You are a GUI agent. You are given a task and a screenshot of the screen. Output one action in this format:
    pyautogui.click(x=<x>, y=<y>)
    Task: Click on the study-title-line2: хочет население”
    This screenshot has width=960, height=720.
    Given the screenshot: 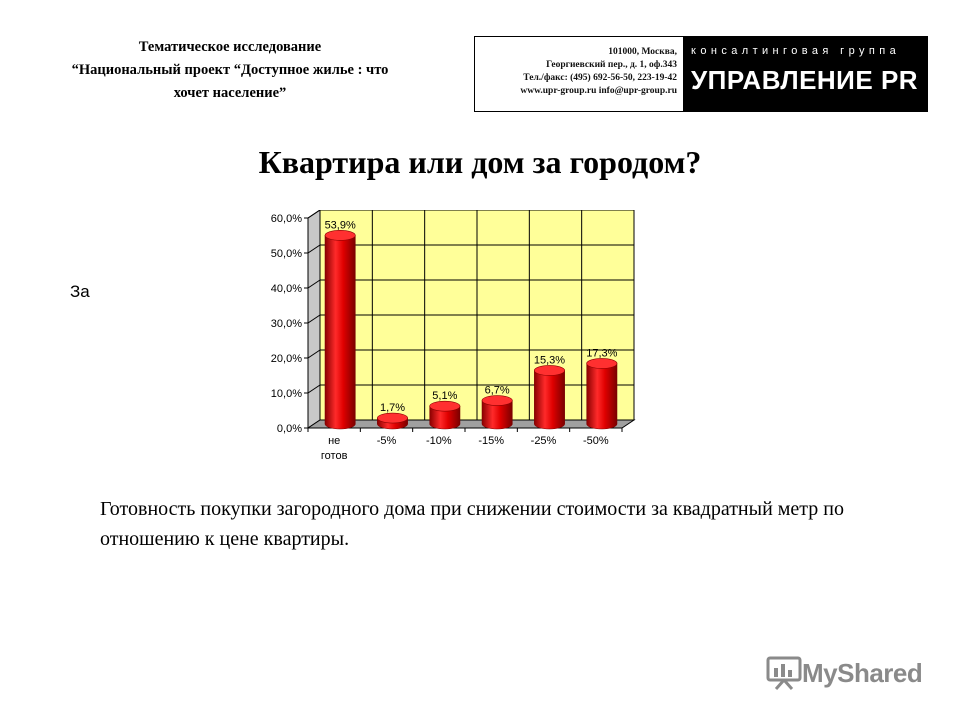 What is the action you would take?
    pyautogui.click(x=230, y=93)
    